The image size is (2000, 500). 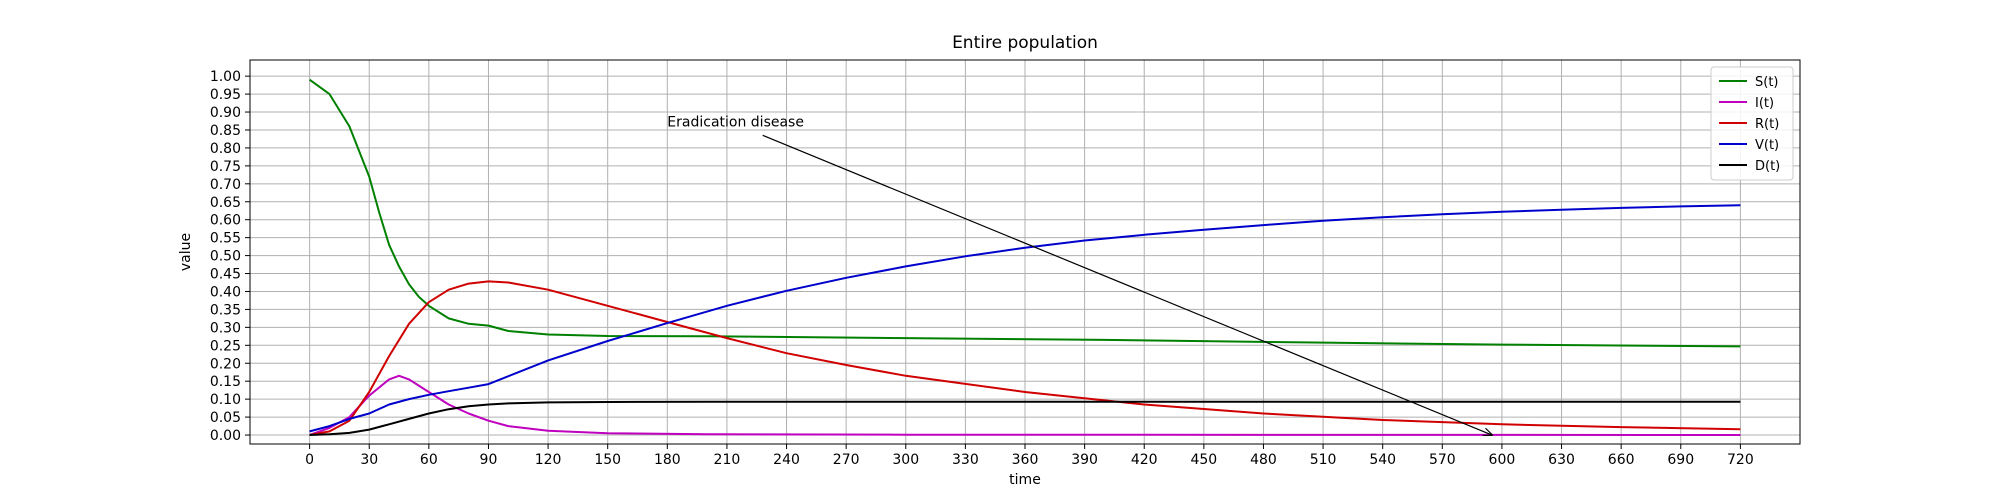 I want to click on x-axis-label: time, so click(x=1025, y=480).